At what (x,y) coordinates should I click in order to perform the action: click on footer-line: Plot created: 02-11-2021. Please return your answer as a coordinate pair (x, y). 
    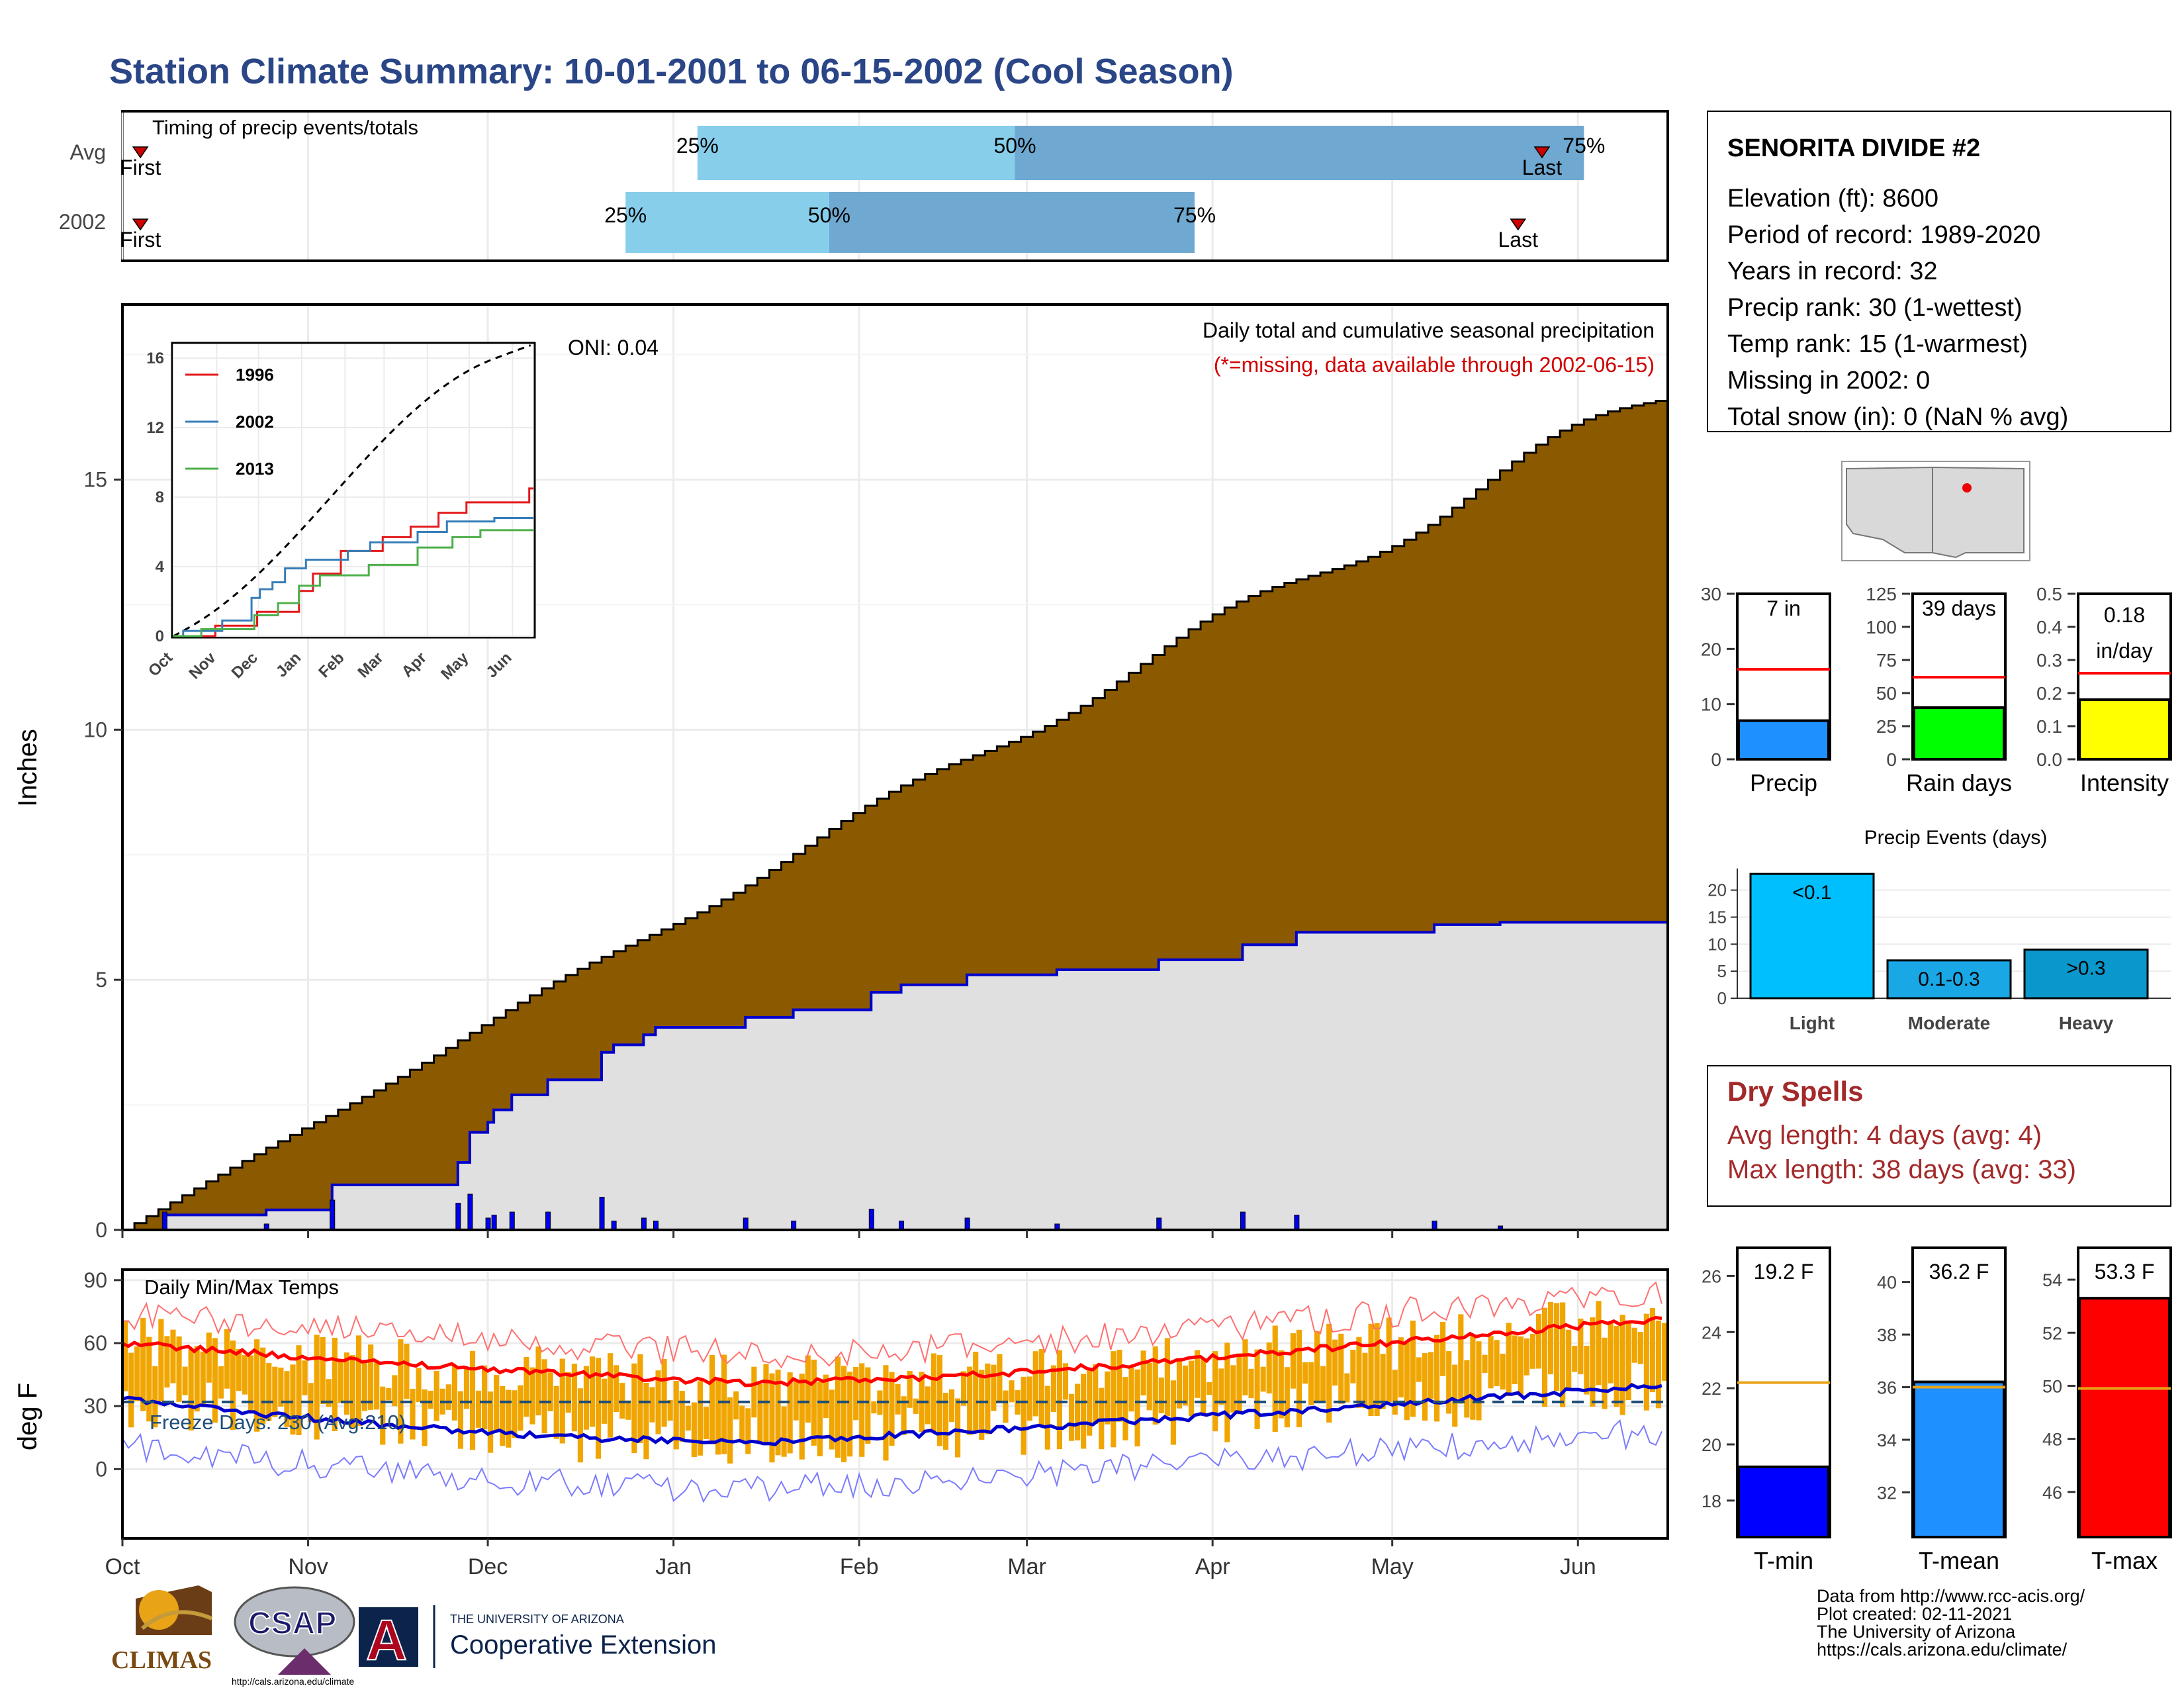
    Looking at the image, I should click on (1914, 1614).